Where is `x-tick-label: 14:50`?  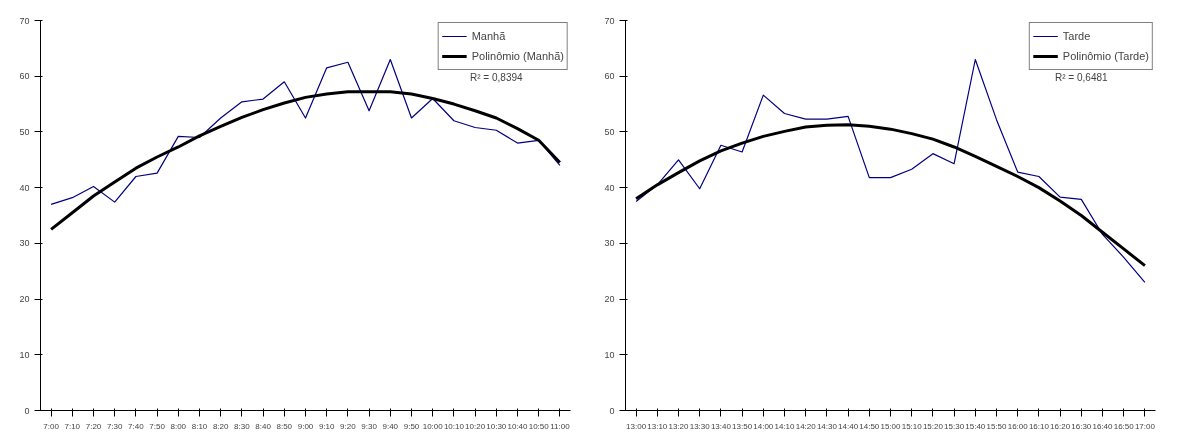
x-tick-label: 14:50 is located at coordinates (869, 426).